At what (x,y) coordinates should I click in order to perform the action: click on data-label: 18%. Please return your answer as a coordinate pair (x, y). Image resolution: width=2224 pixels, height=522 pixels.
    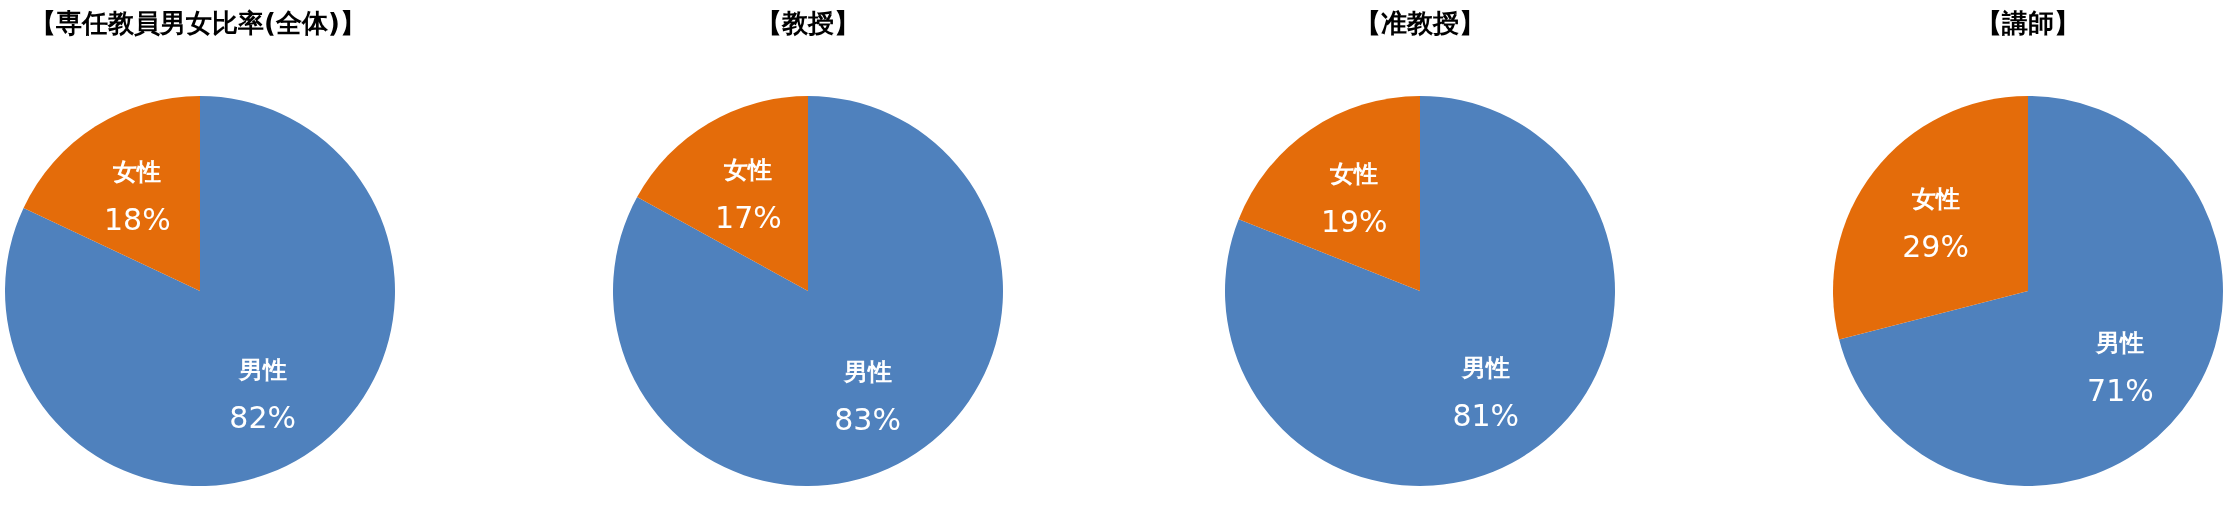
    Looking at the image, I should click on (137, 220).